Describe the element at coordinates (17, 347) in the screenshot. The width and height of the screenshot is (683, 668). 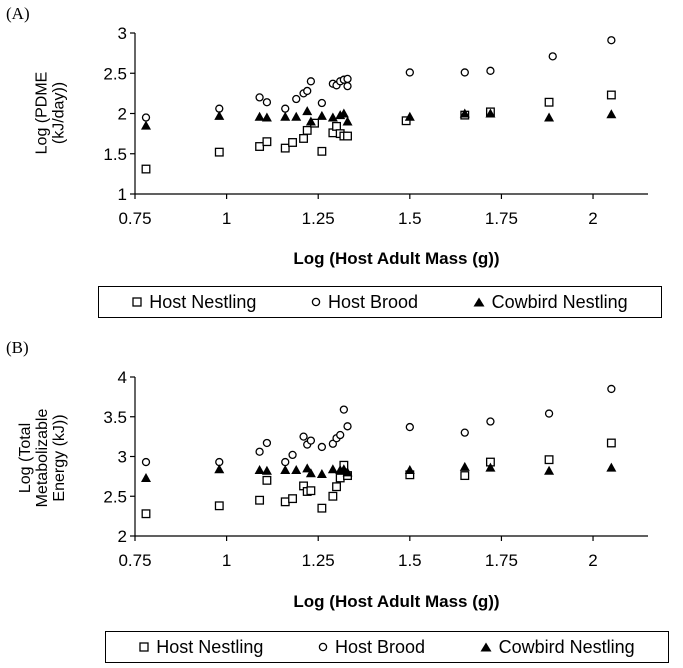
I see `panel-b-label: (B)` at that location.